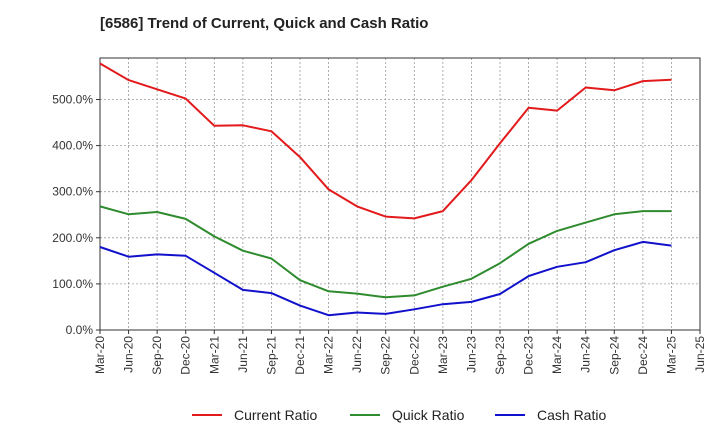 The image size is (720, 440). What do you see at coordinates (72, 238) in the screenshot?
I see `y-tick-label: 200.0%` at bounding box center [72, 238].